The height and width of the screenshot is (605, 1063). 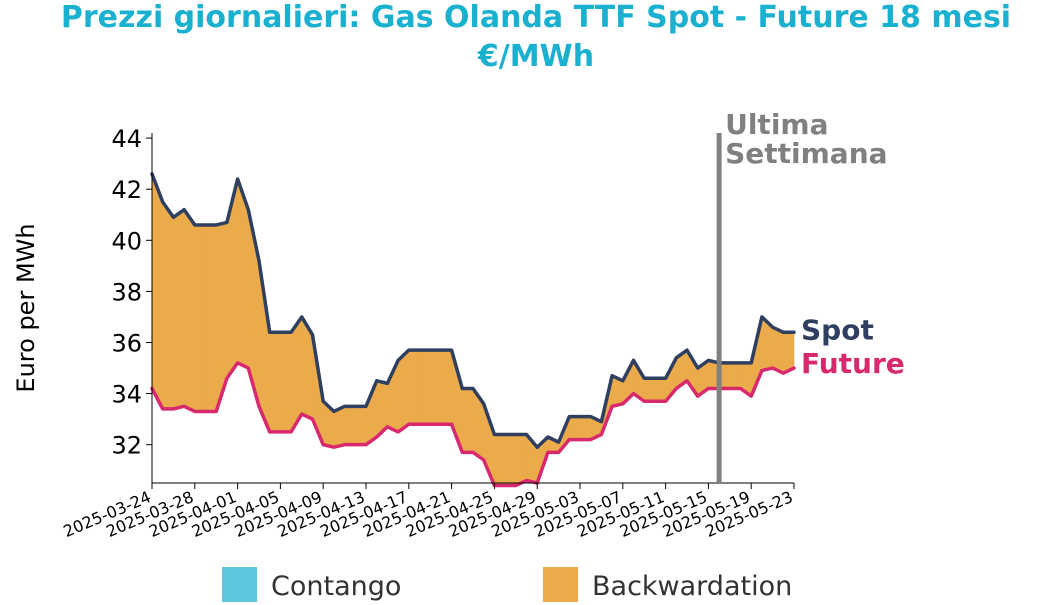 I want to click on chart-title-line2: €/MWh, so click(x=535, y=56).